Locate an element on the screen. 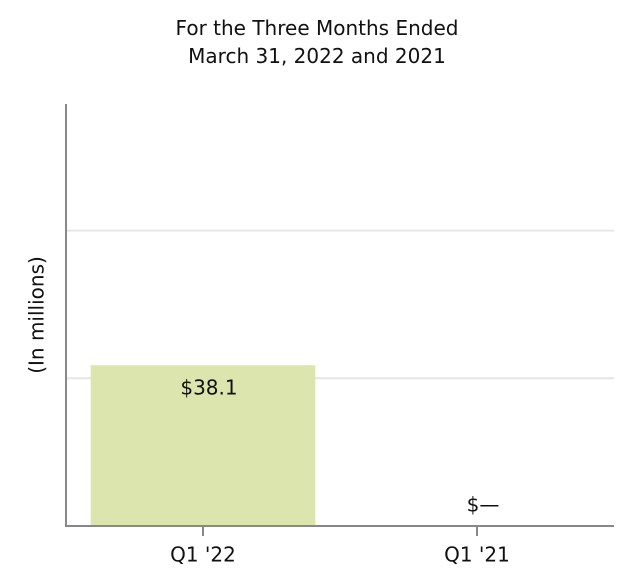 This screenshot has width=634, height=586. y-axis-label: (In millions) is located at coordinates (37, 315).